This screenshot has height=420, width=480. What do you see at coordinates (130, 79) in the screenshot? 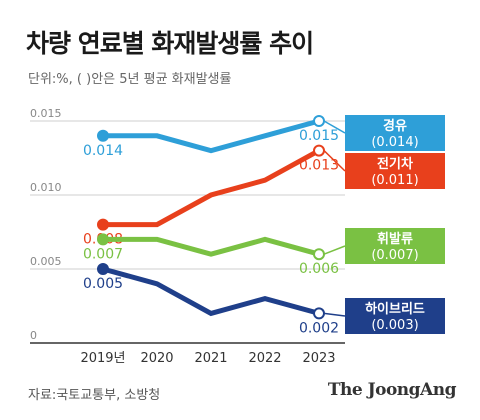
I see `chart-subtitle: 단위:%, ( )안은 5년 평균 화재발생률` at bounding box center [130, 79].